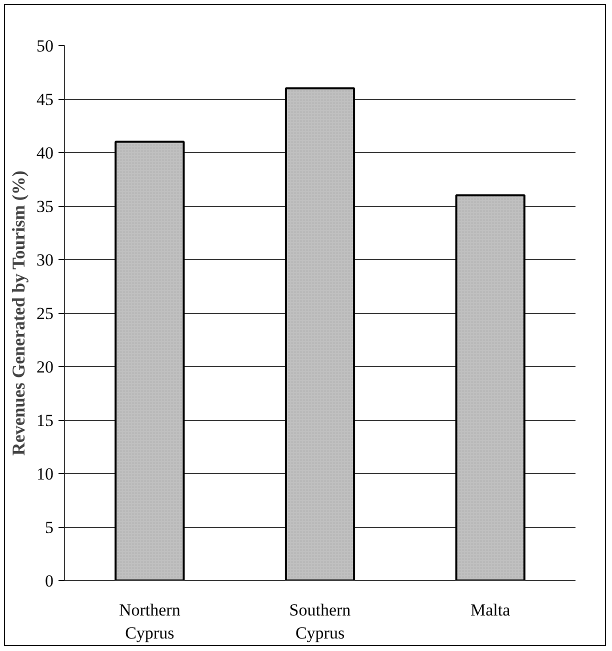  Describe the element at coordinates (45, 313) in the screenshot. I see `y-tick-label: 25` at that location.